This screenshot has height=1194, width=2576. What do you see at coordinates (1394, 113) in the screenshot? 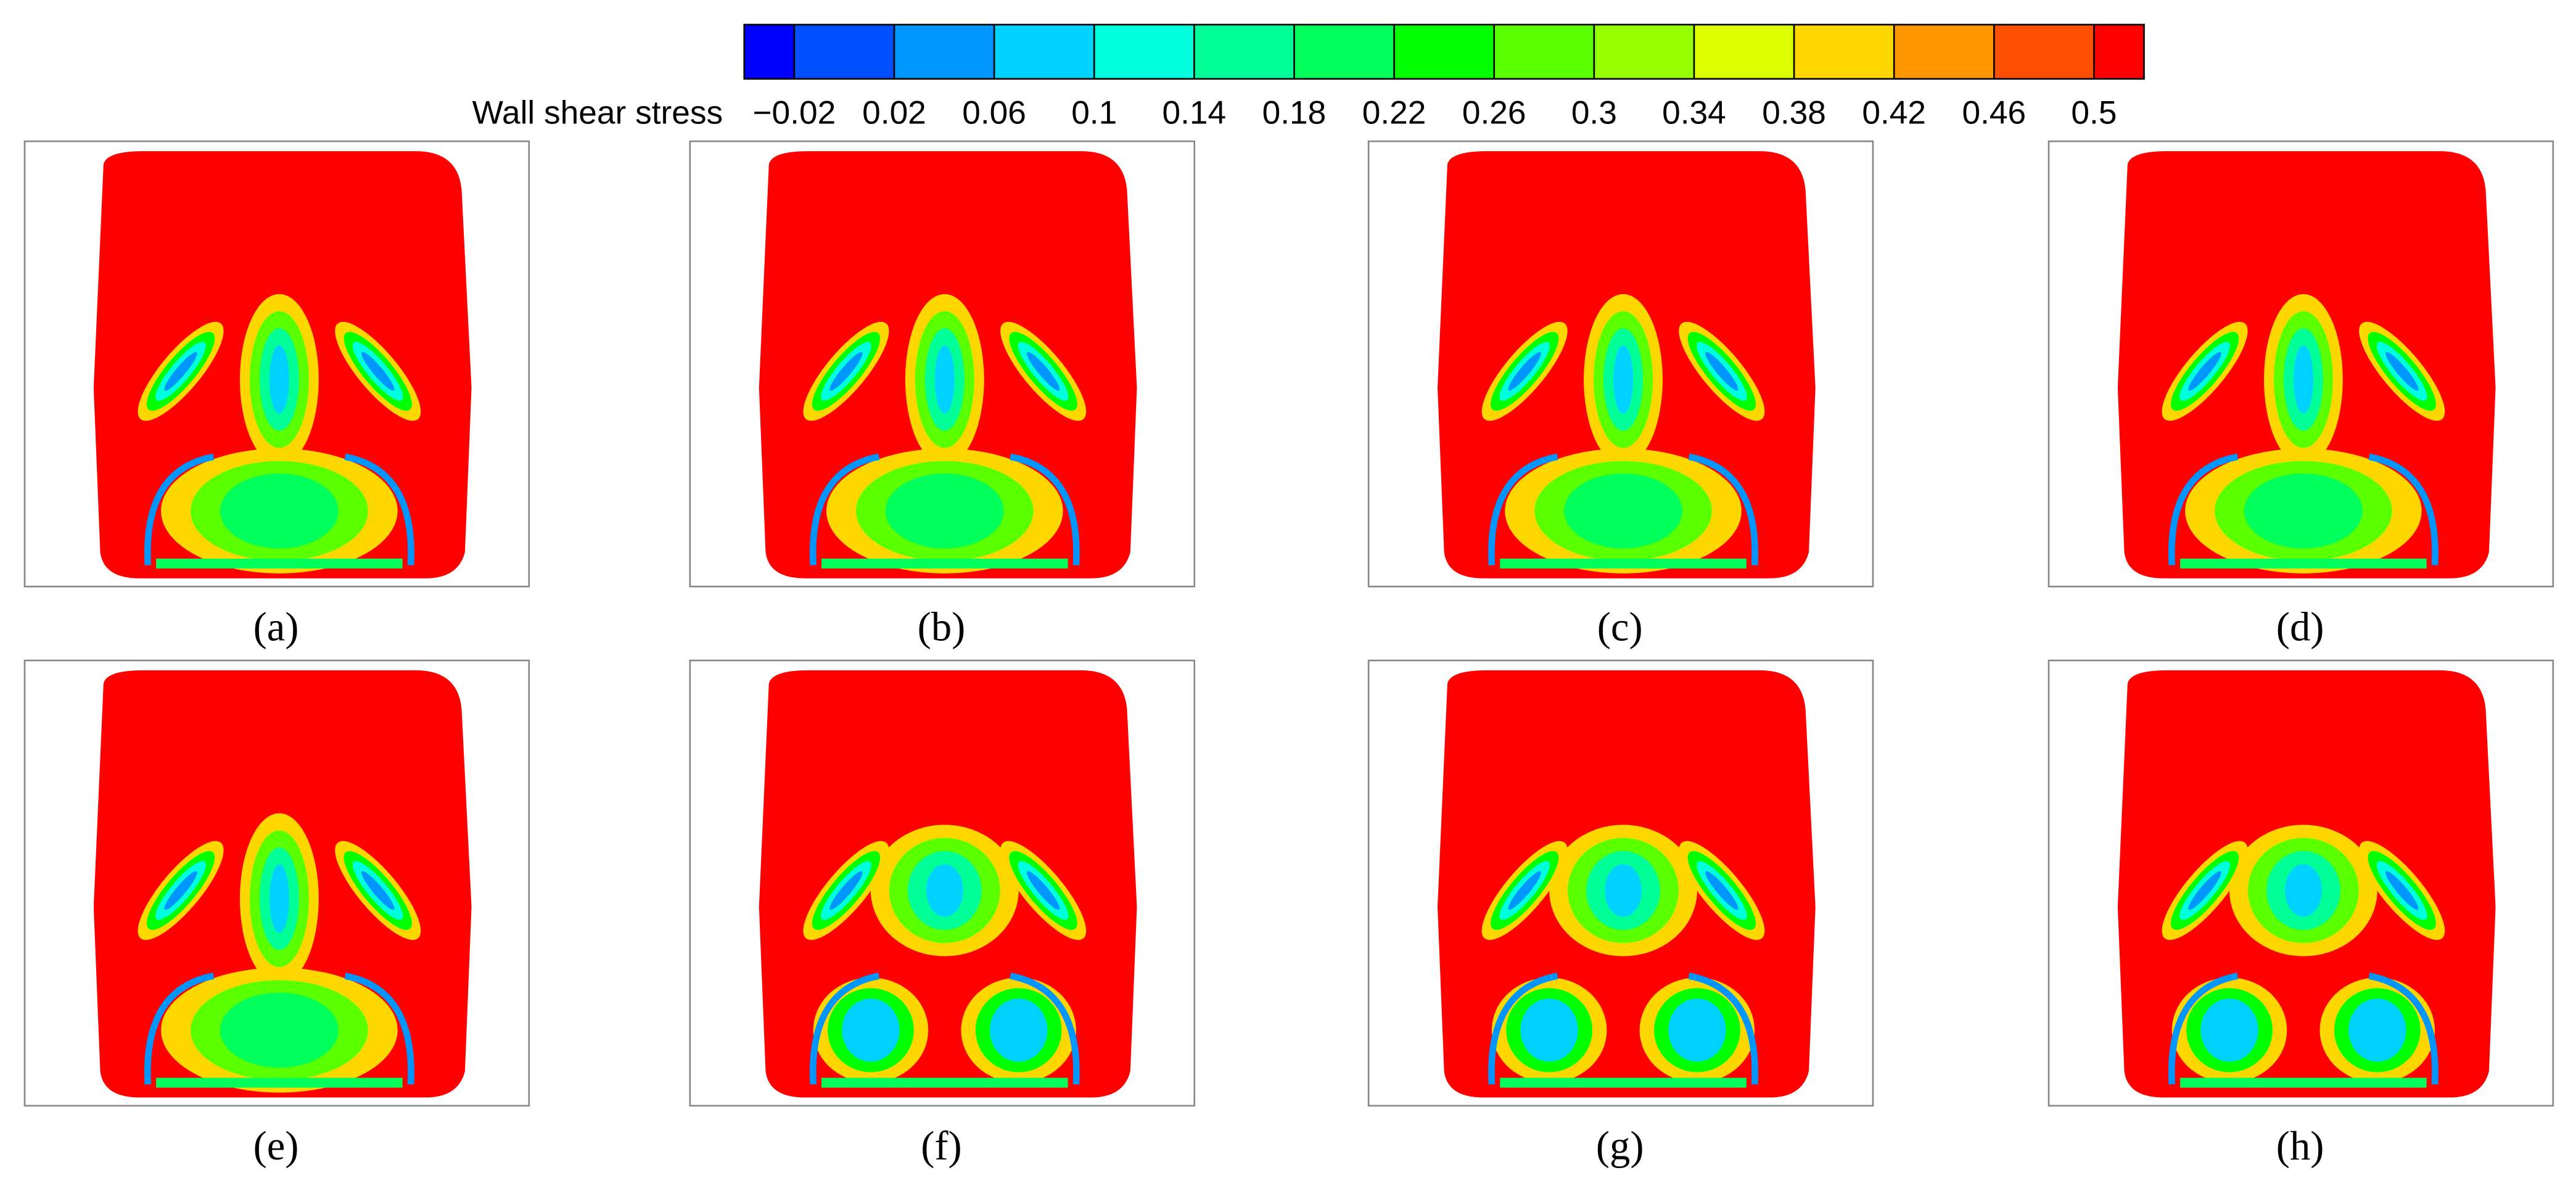
I see `colorbar-tick-label: 0.22` at bounding box center [1394, 113].